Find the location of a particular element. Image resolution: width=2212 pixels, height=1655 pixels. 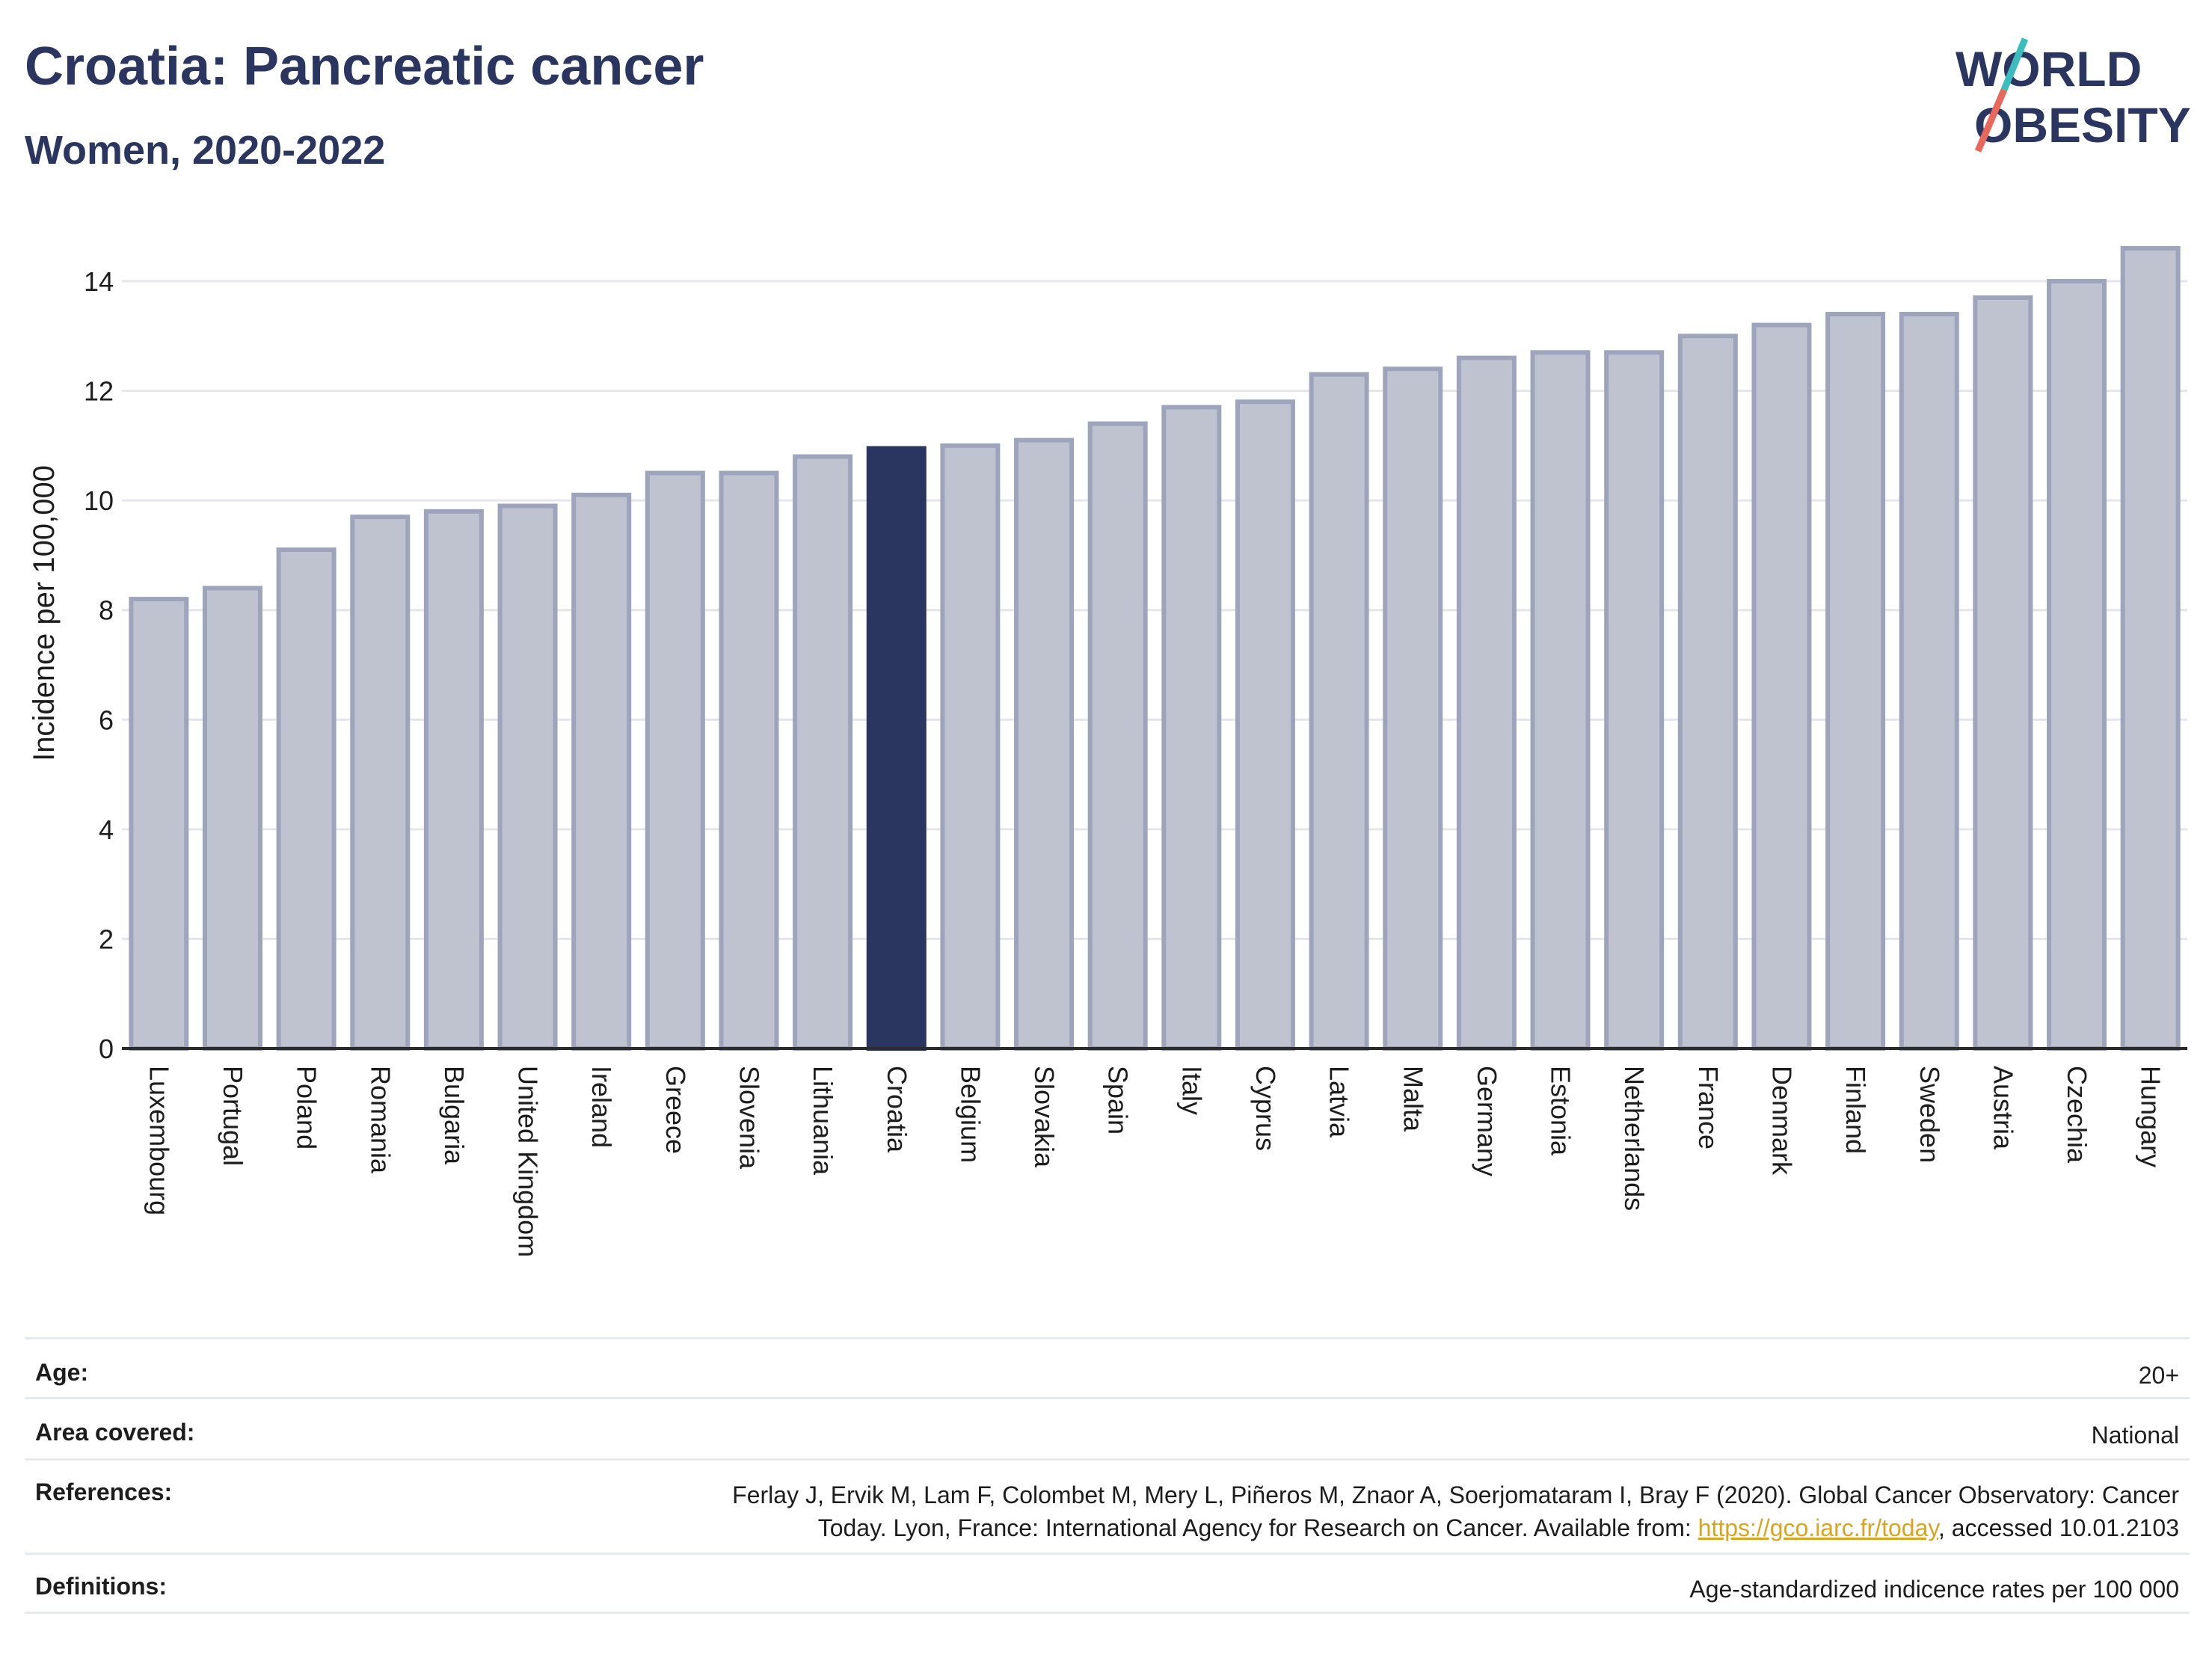

bar-italy is located at coordinates (1191, 728).